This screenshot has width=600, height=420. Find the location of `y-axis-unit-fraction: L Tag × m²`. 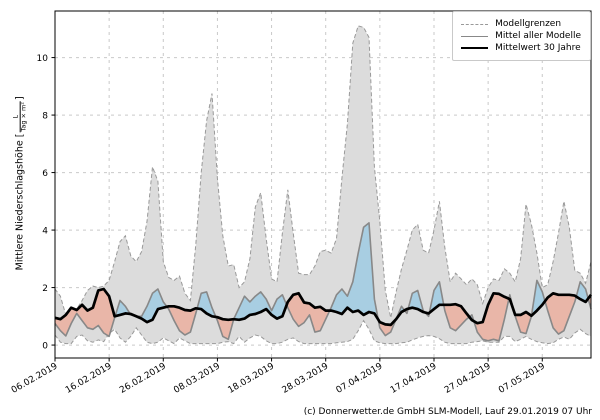

y-axis-unit-fraction: L Tag × m² is located at coordinates (20, 117).